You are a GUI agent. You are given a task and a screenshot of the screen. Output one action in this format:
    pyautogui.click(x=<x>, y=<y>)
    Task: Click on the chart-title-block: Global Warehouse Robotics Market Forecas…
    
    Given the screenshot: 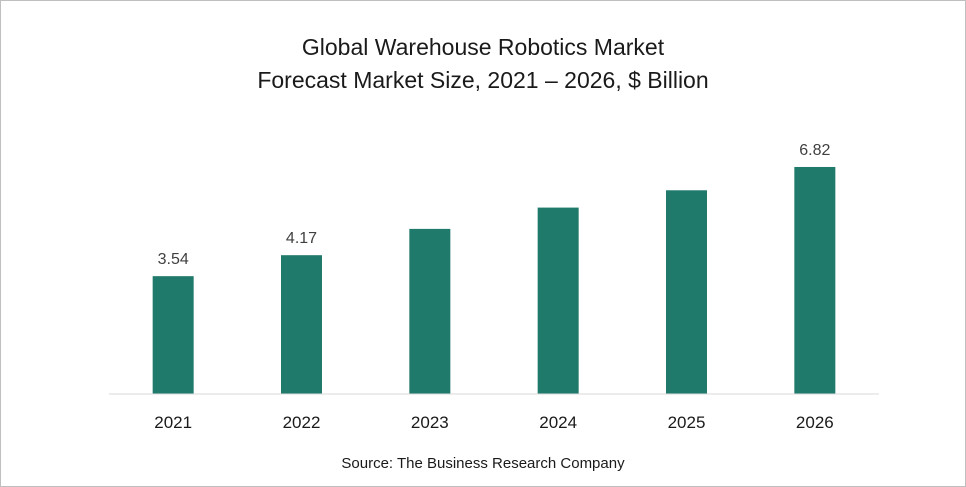 What is the action you would take?
    pyautogui.click(x=483, y=64)
    